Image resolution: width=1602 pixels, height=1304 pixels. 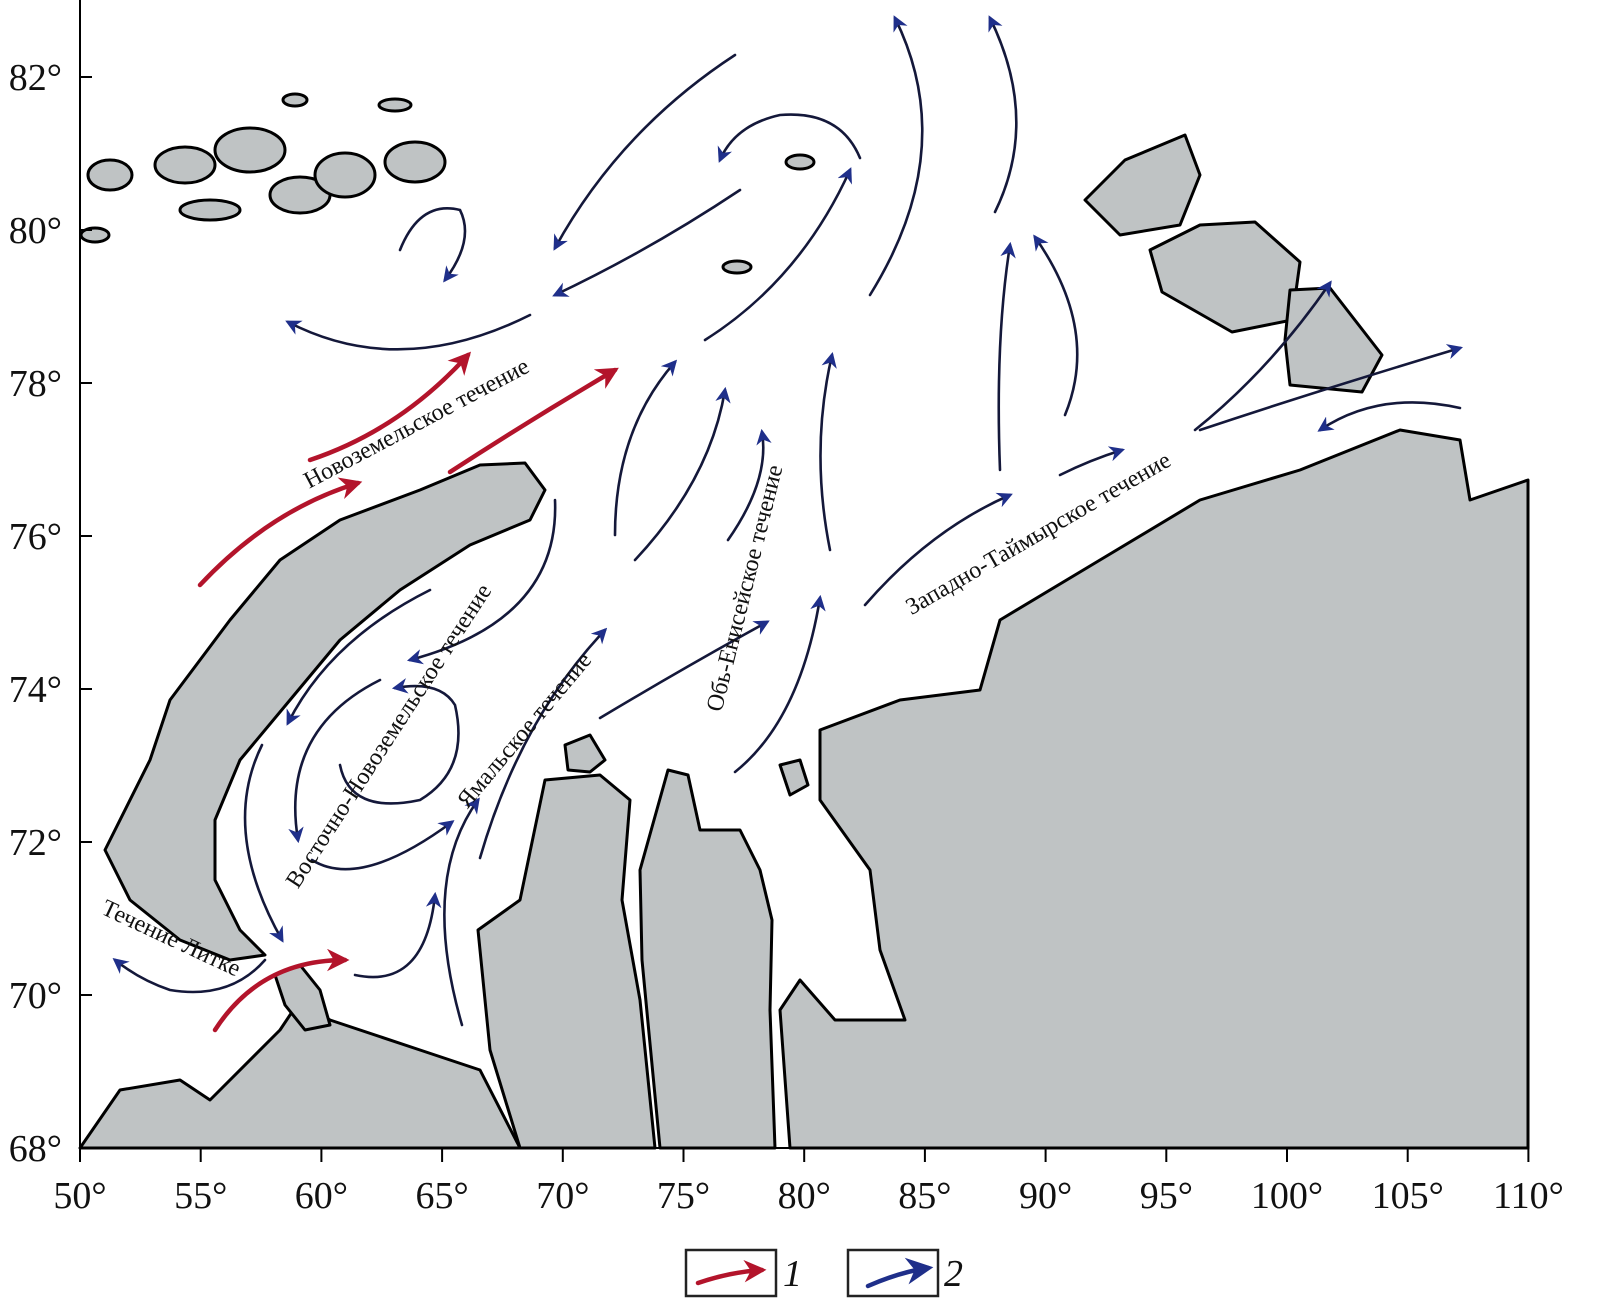 I want to click on lon-tick-label: 110°, so click(x=1528, y=1196).